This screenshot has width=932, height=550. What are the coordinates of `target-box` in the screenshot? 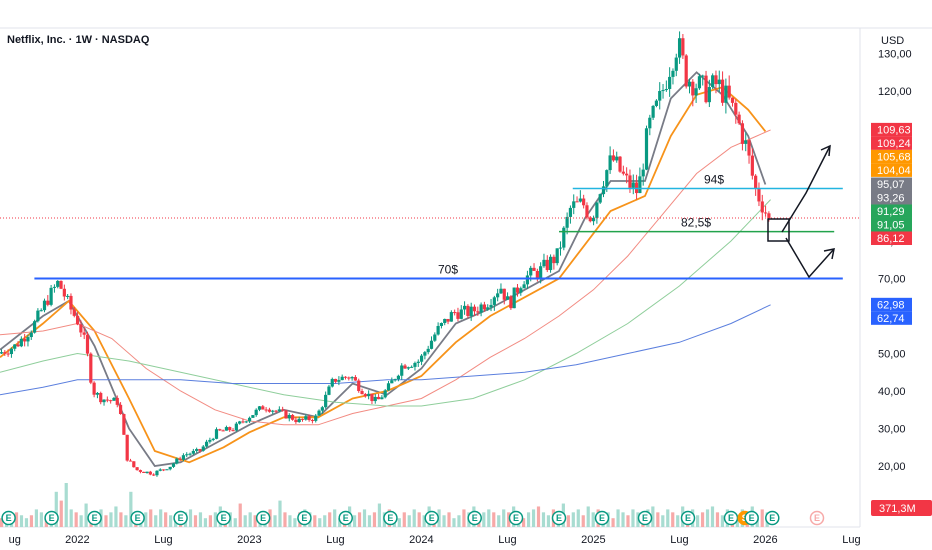 It's located at (778, 230).